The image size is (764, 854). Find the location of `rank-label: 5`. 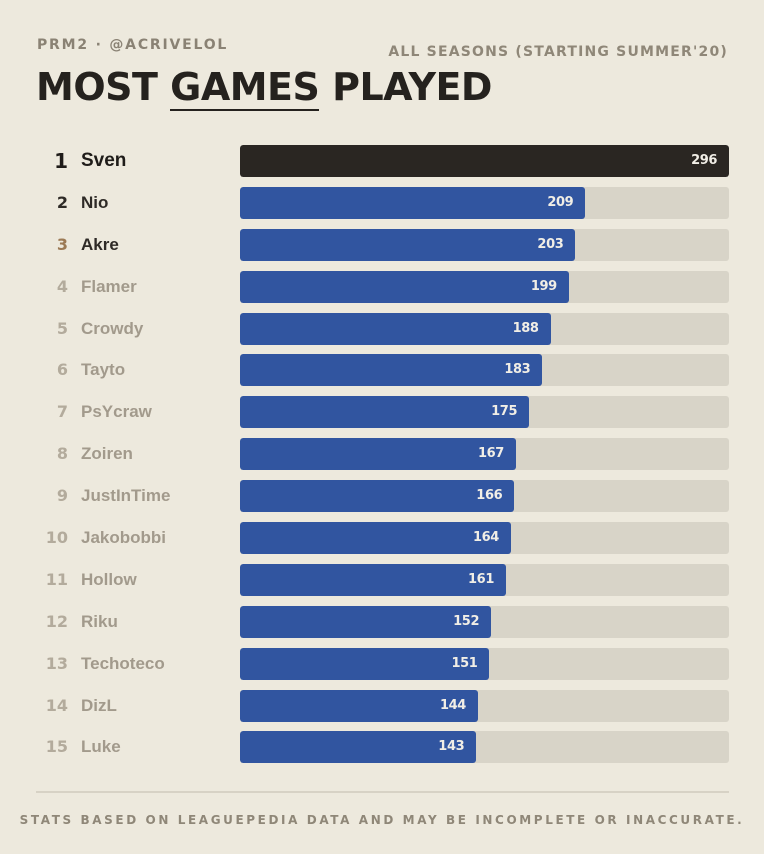

rank-label: 5 is located at coordinates (62, 328).